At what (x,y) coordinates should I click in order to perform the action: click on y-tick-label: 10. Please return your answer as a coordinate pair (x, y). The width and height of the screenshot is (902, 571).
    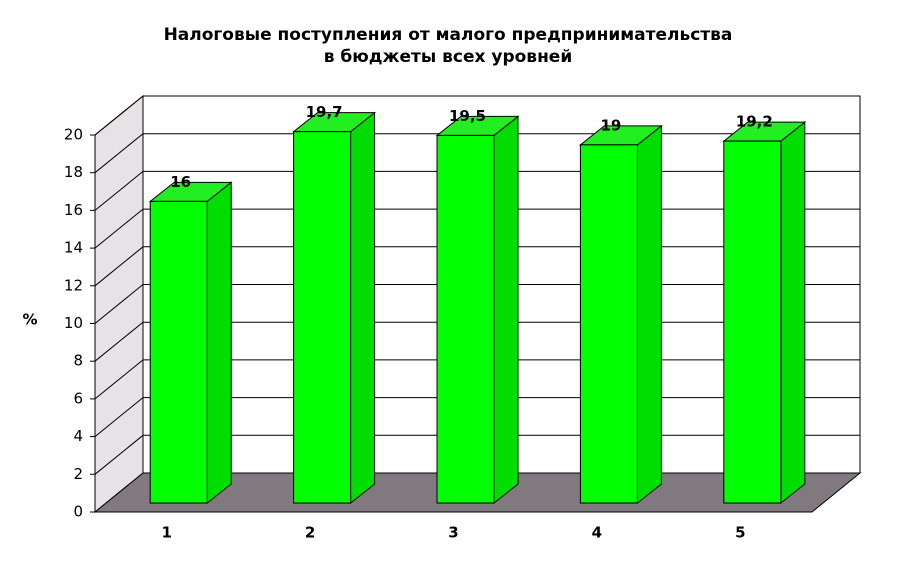
    Looking at the image, I should click on (73, 323).